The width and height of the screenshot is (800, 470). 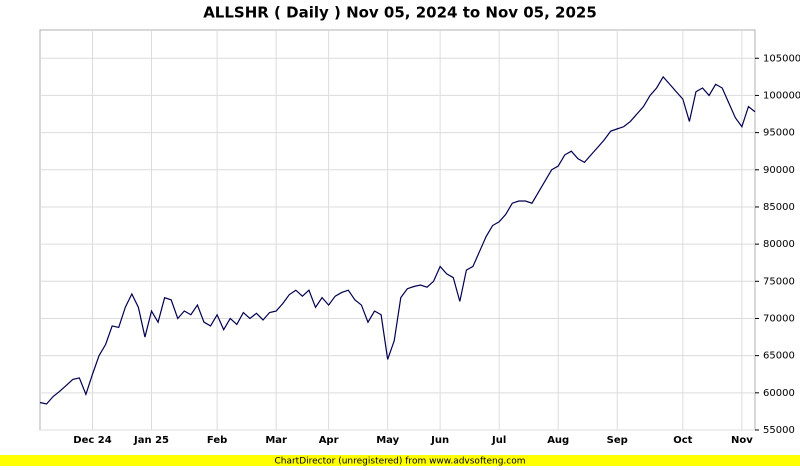 I want to click on x-tick-label: Aug, so click(x=558, y=440).